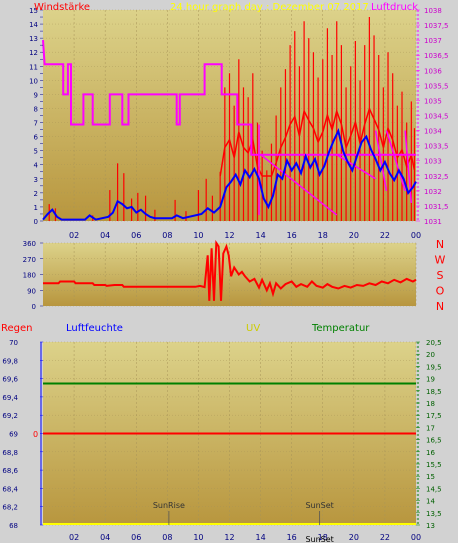 The image size is (458, 543). What do you see at coordinates (10, 398) in the screenshot?
I see `humidity-tick-label: 69,4` at bounding box center [10, 398].